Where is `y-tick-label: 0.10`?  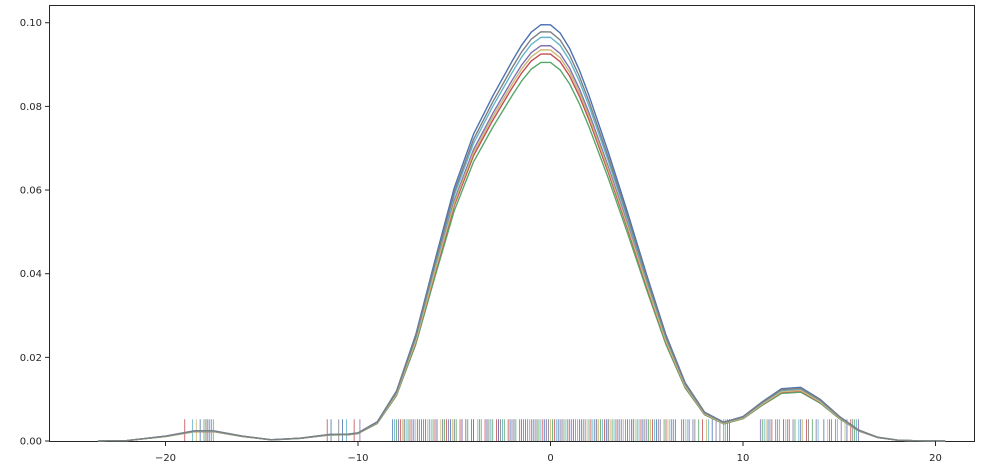 y-tick-label: 0.10 is located at coordinates (31, 23).